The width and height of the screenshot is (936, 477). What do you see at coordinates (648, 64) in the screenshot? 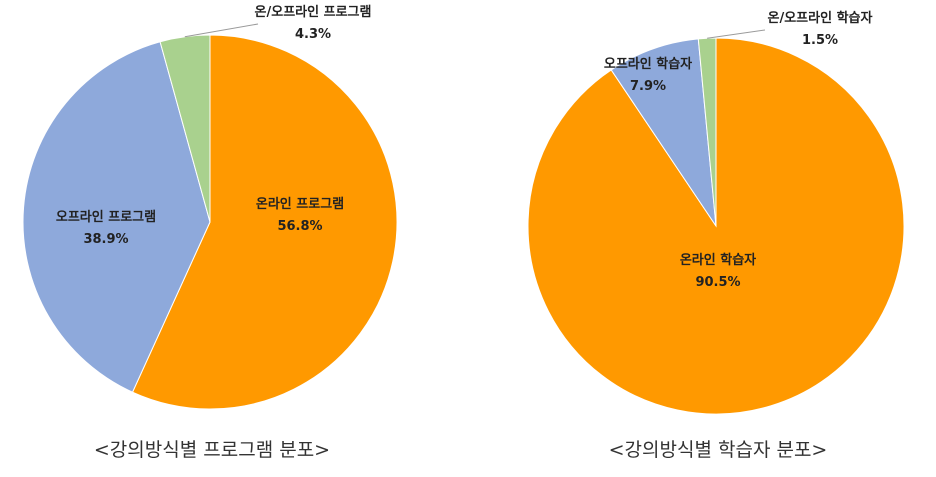
I see `pie1-slice-secondary-label: 오프라인 학습자` at bounding box center [648, 64].